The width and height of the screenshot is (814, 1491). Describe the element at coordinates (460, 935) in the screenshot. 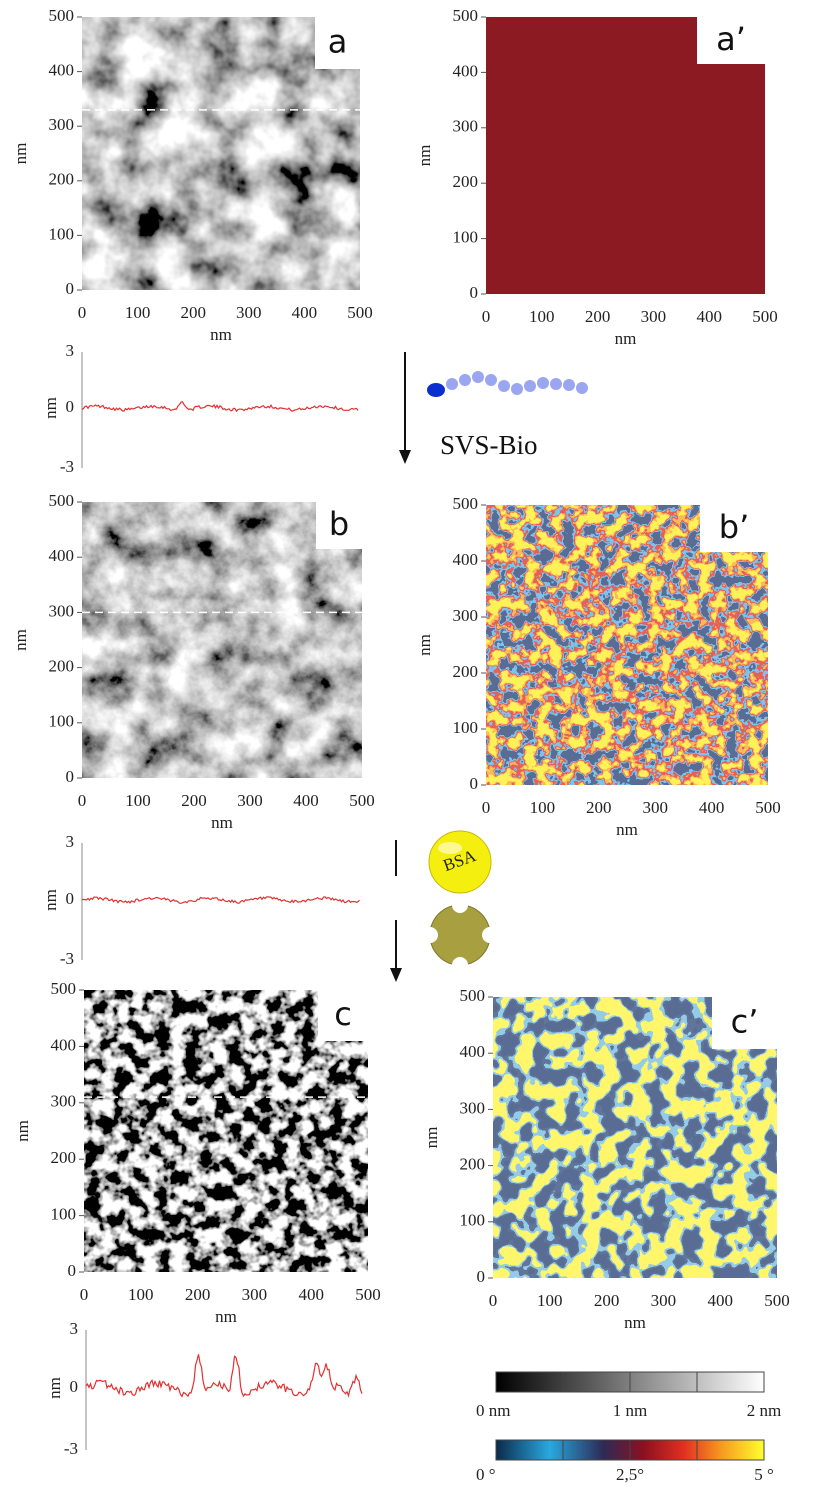

I see `receptor-icon` at that location.